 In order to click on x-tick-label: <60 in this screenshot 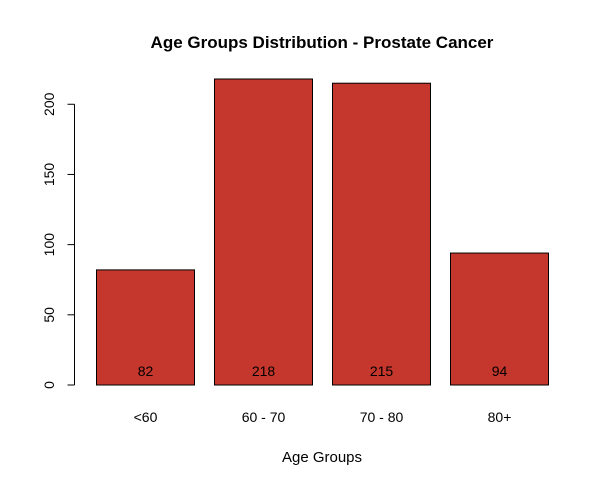, I will do `click(146, 417)`.